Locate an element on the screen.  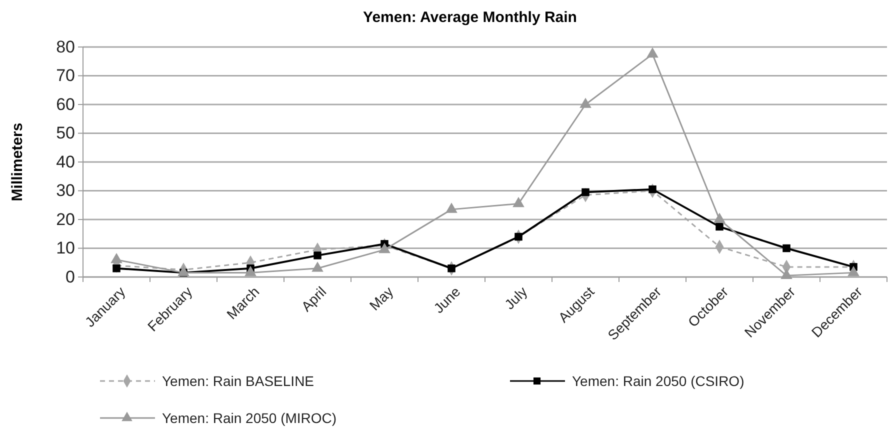
y-tick-label: 30 is located at coordinates (65, 190).